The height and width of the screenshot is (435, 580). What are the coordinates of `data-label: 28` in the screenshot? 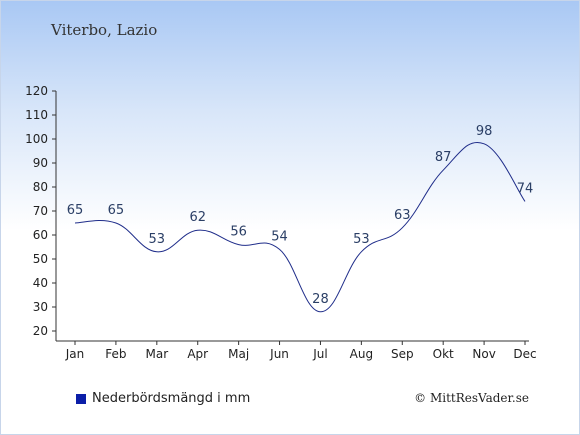 It's located at (320, 299).